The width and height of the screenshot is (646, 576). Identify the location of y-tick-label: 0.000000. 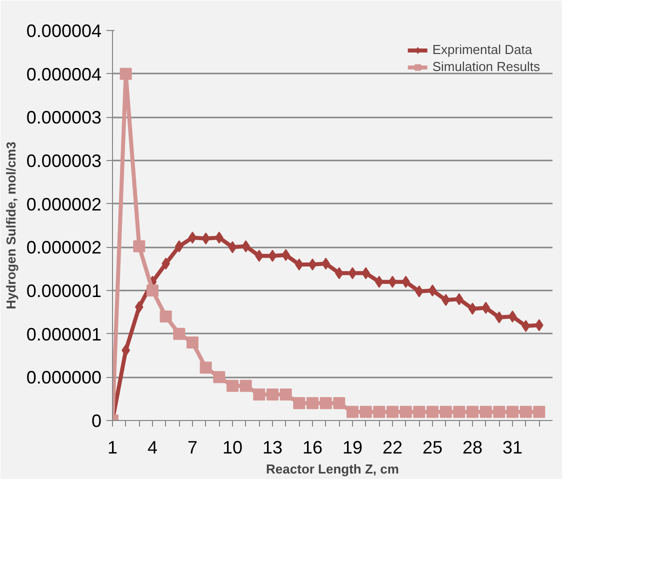
(64, 378).